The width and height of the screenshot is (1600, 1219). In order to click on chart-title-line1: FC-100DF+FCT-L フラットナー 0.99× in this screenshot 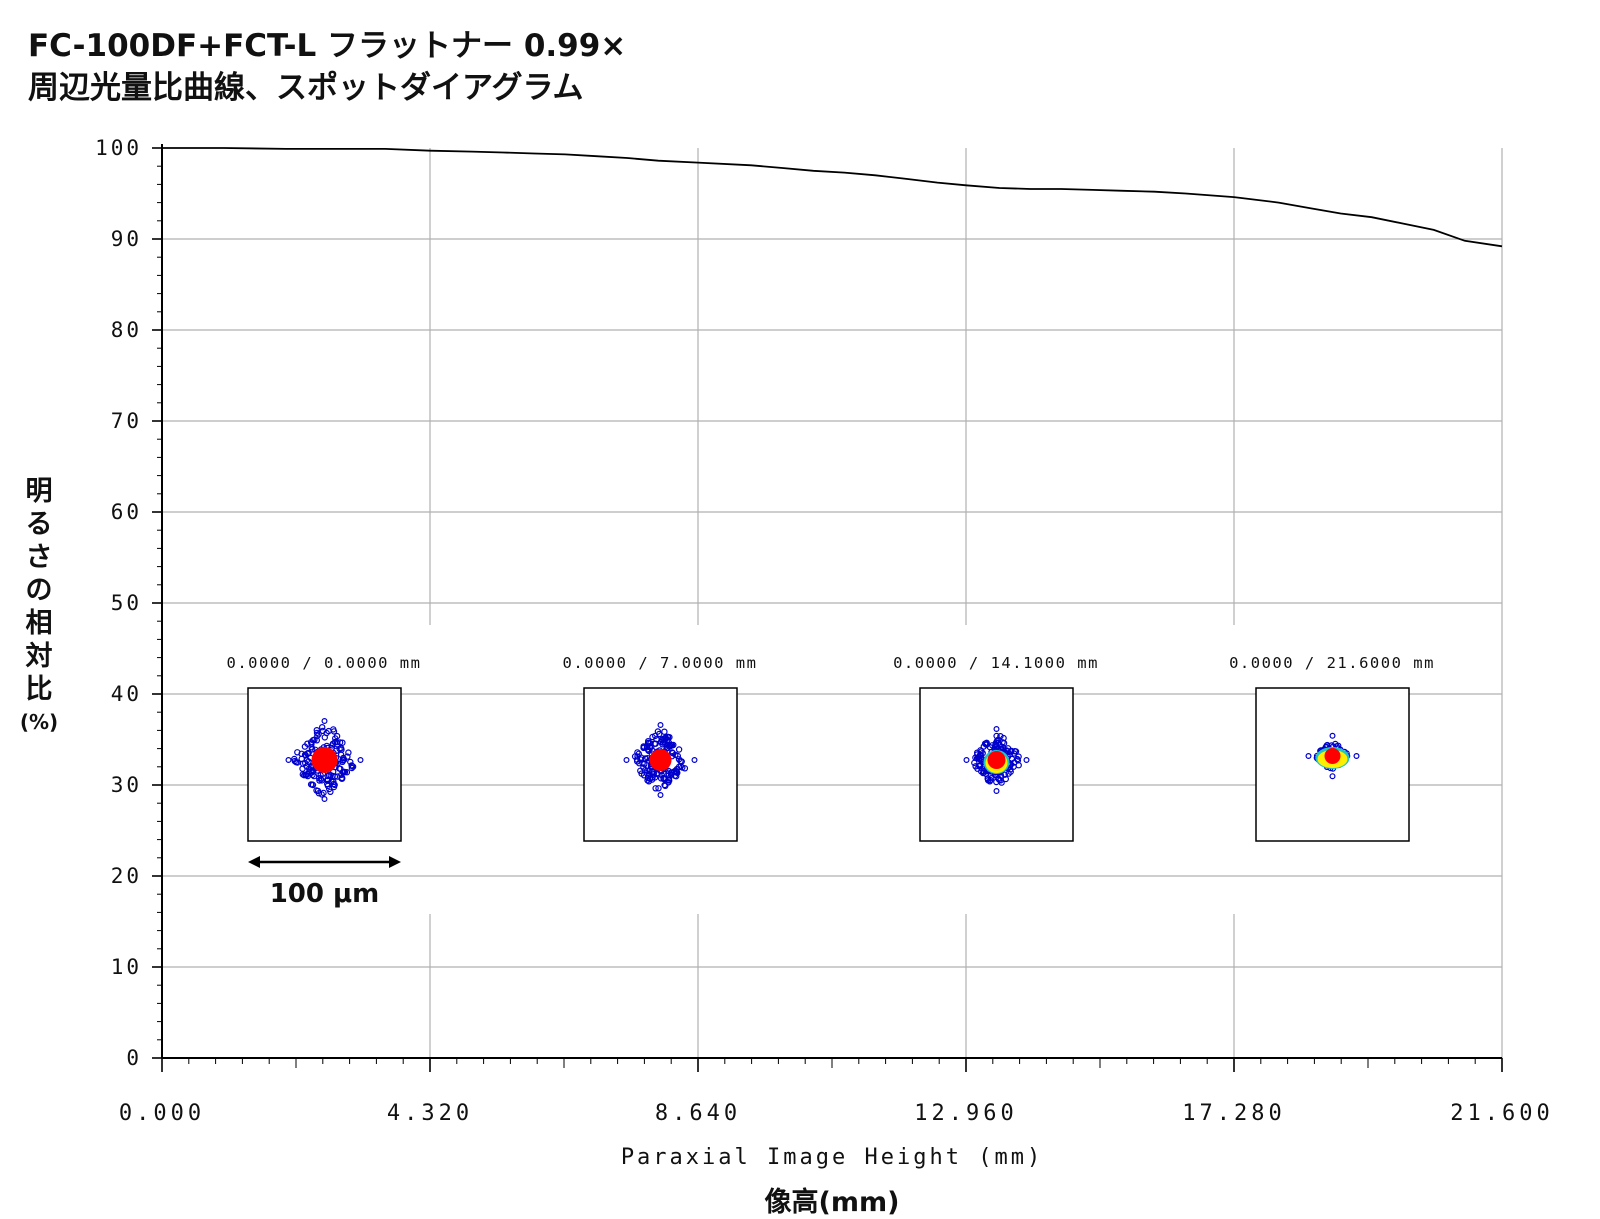, I will do `click(327, 46)`.